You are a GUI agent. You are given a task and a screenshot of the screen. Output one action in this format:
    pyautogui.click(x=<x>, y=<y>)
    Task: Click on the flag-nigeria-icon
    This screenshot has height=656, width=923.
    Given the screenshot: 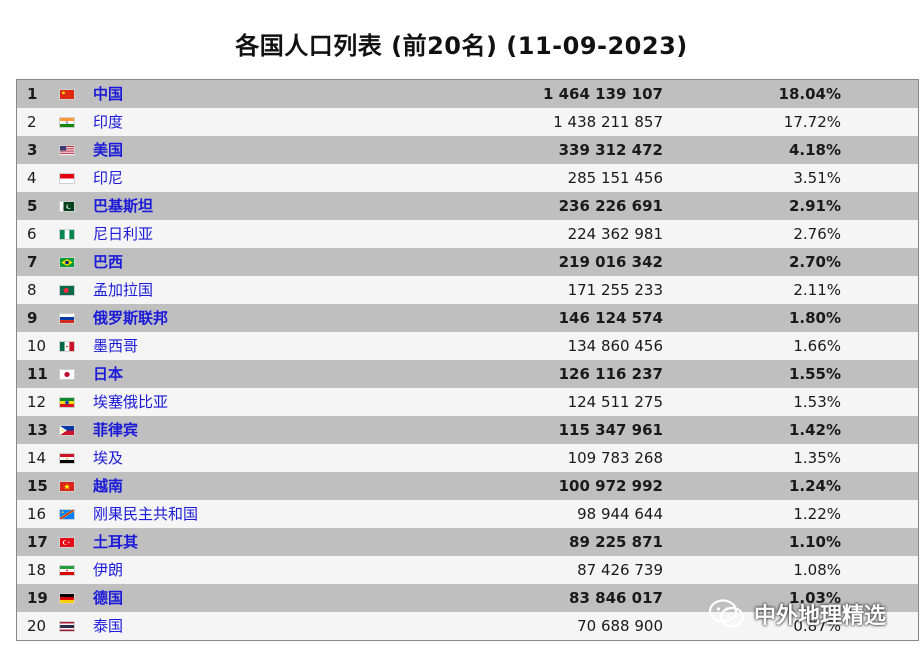 What is the action you would take?
    pyautogui.click(x=67, y=234)
    